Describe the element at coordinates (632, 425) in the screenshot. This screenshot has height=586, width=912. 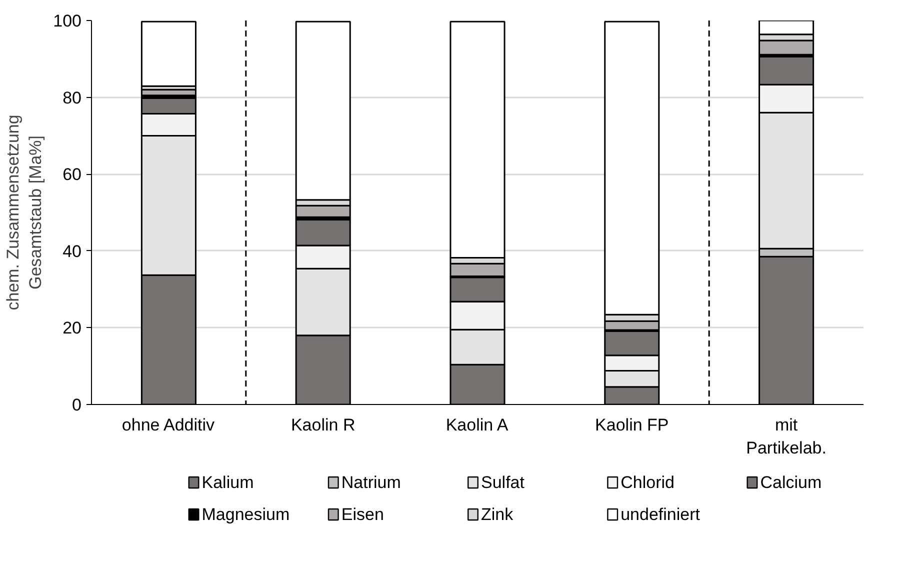
I see `x-tick-label: Kaolin FP` at that location.